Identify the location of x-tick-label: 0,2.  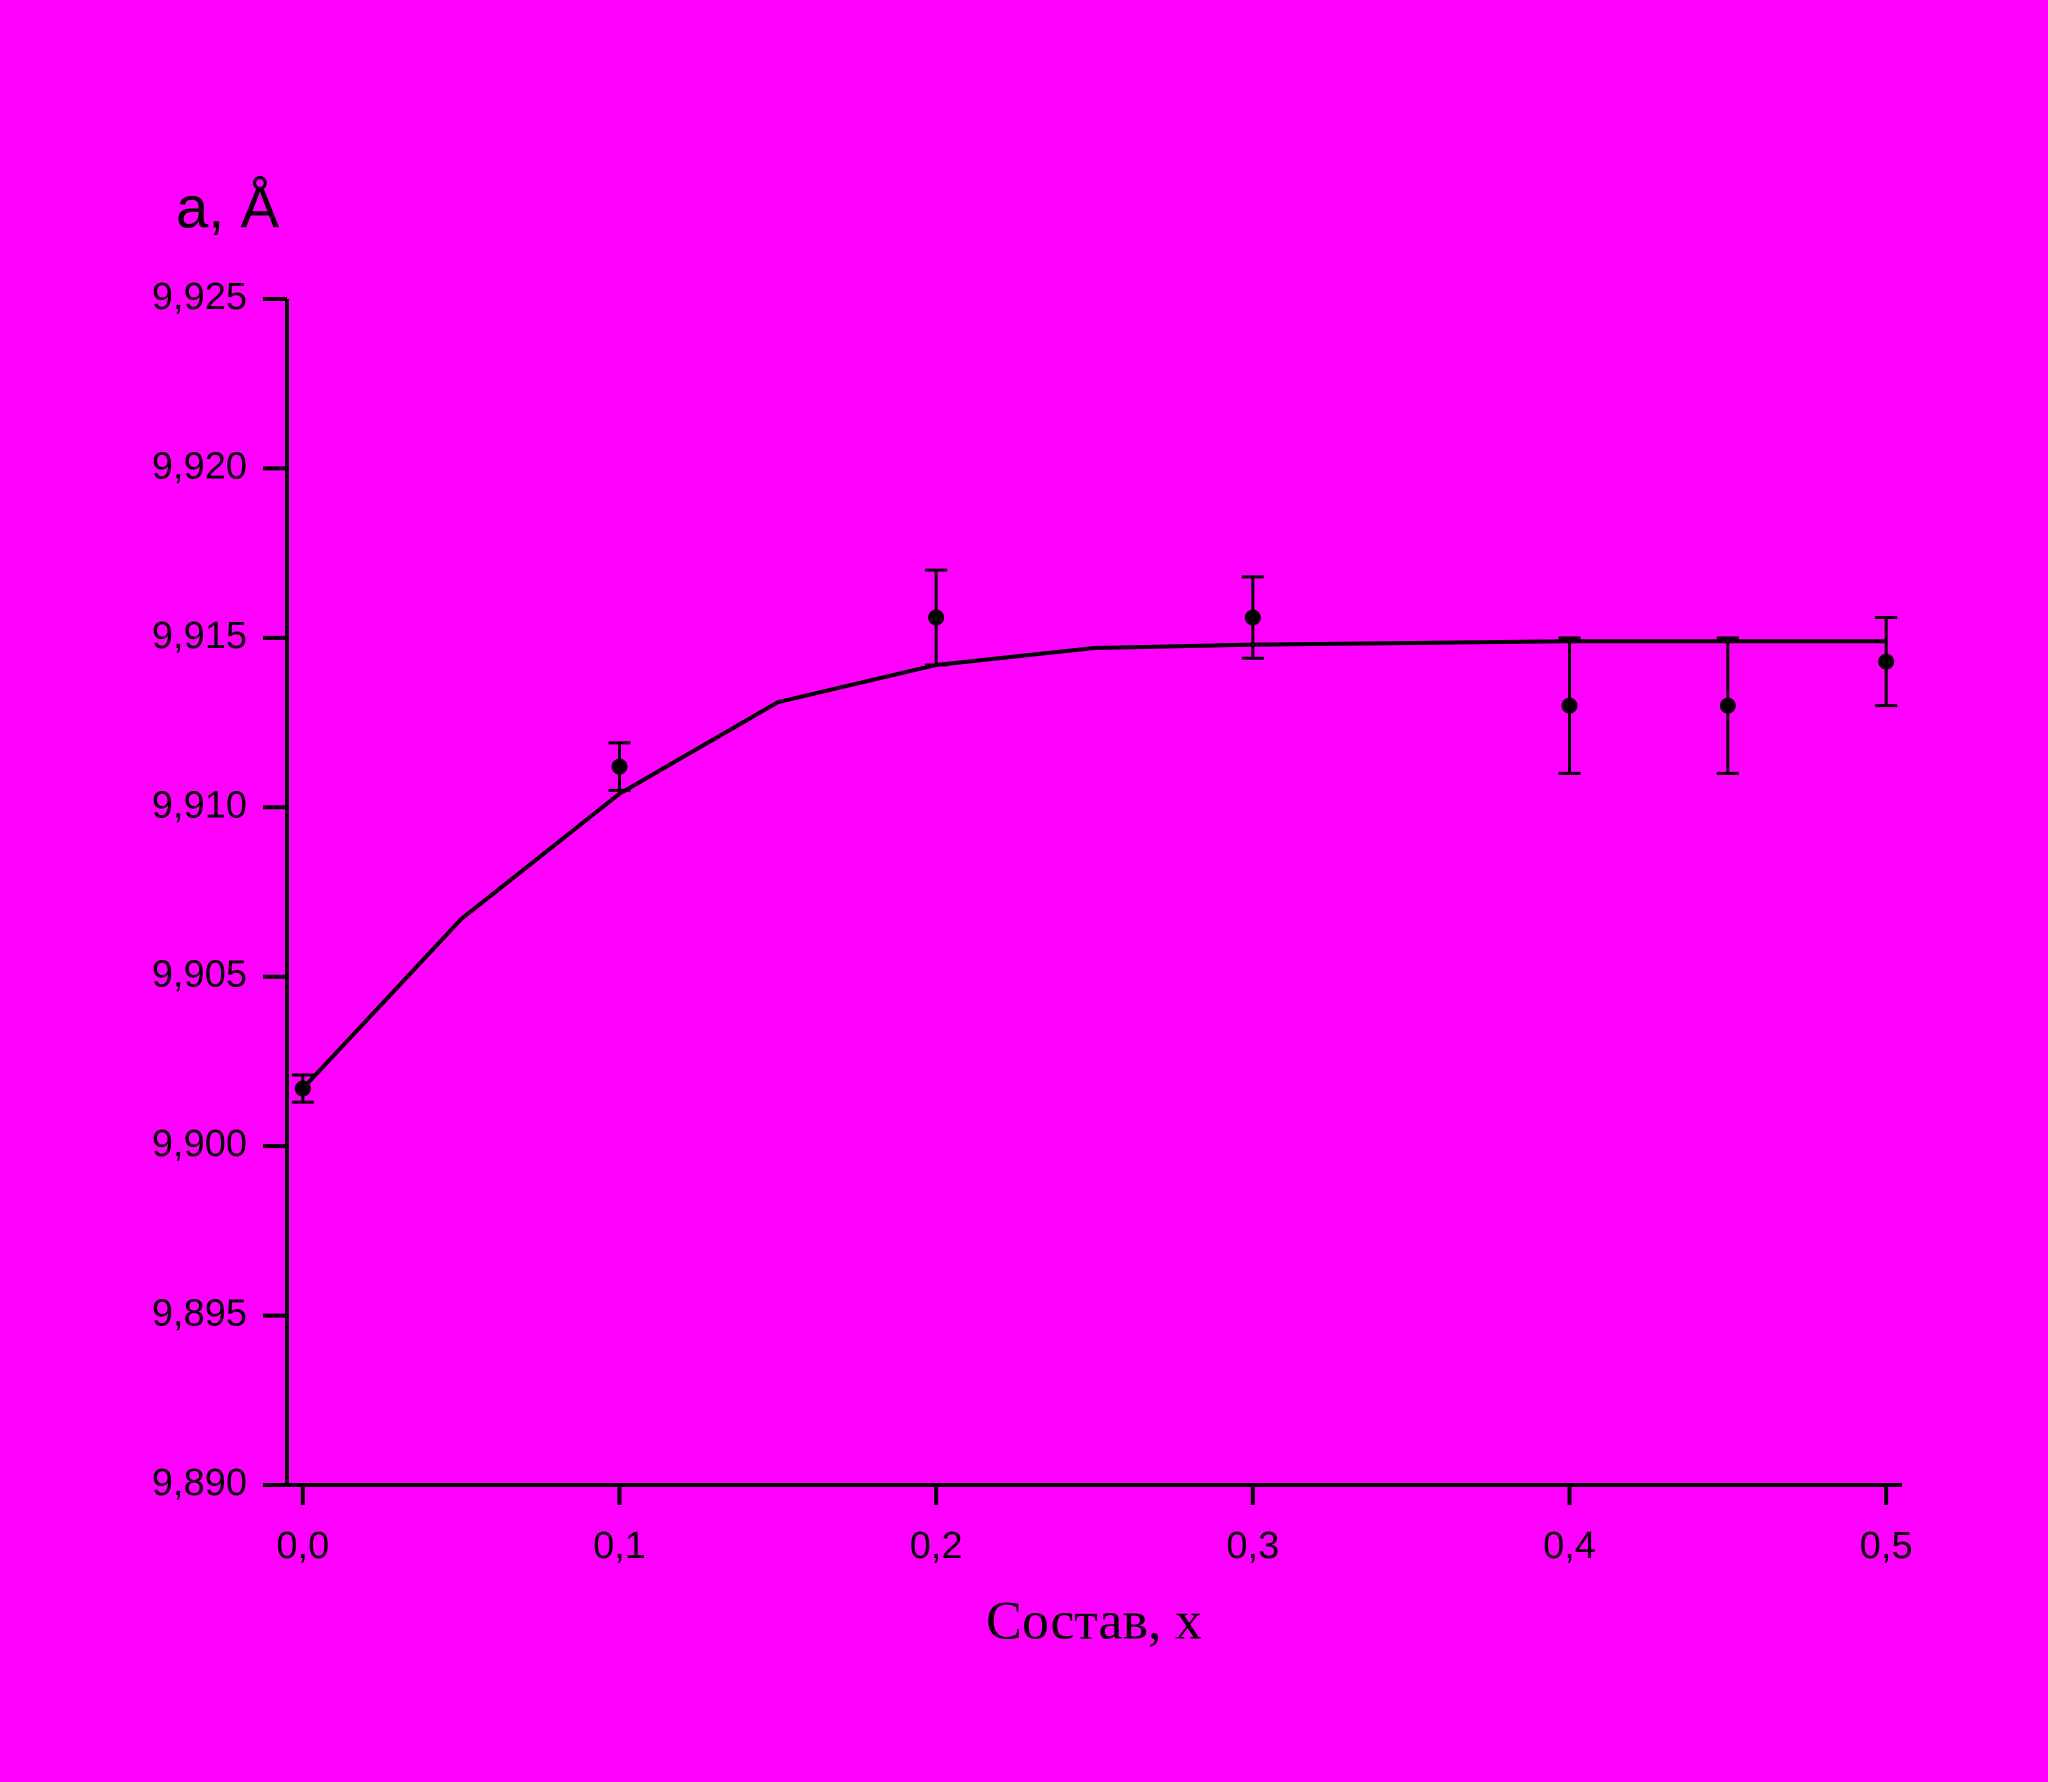
(936, 1546).